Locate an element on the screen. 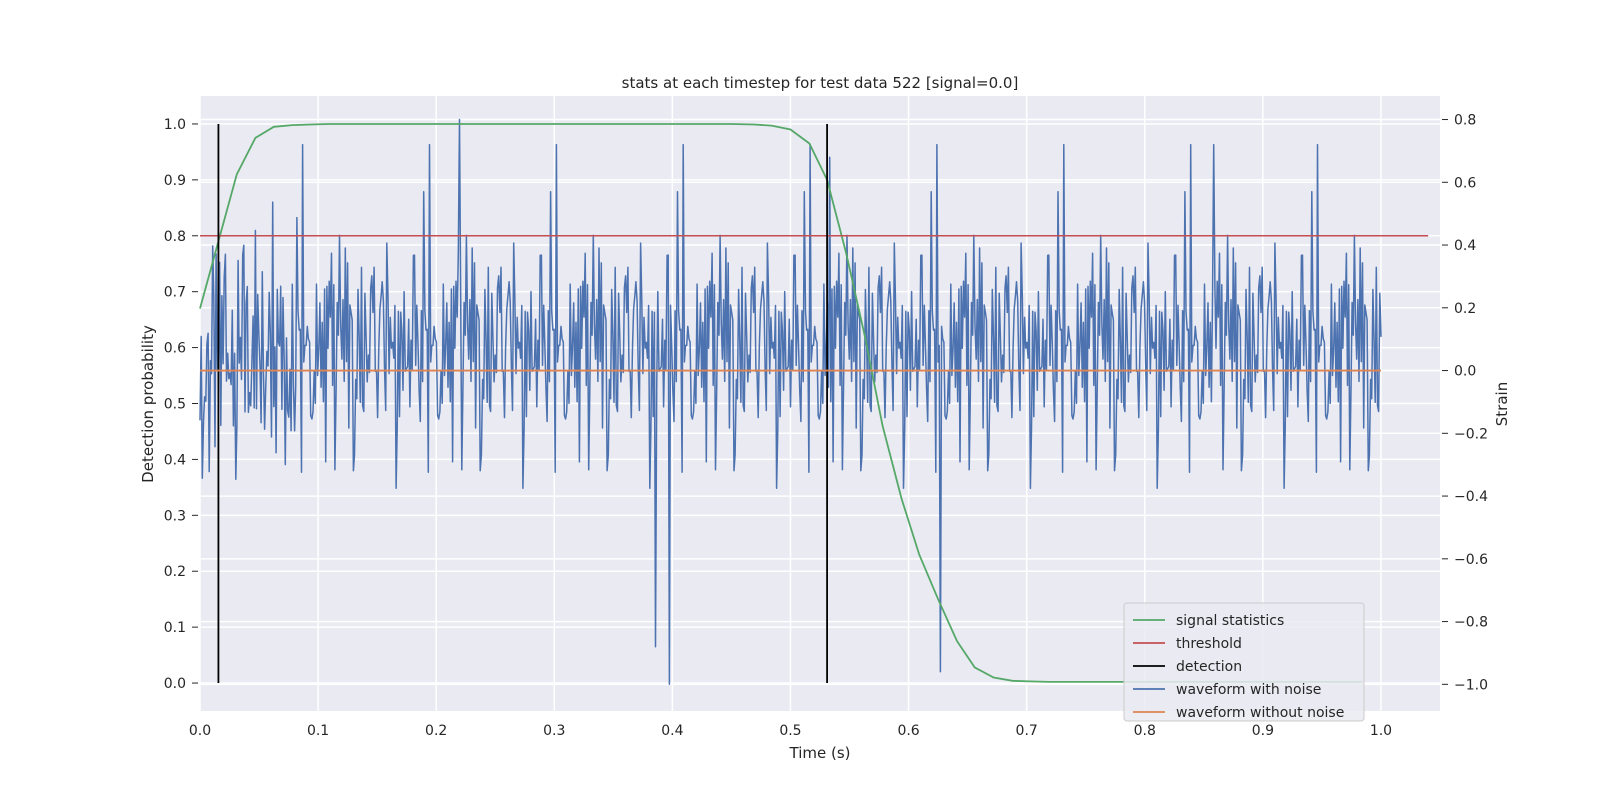 This screenshot has width=1600, height=800. x-ticks: 0.0 0.1 0.2 0.3 0.4 0.5 0.6 0.7 0.8 0.9 1.0 is located at coordinates (790, 731).